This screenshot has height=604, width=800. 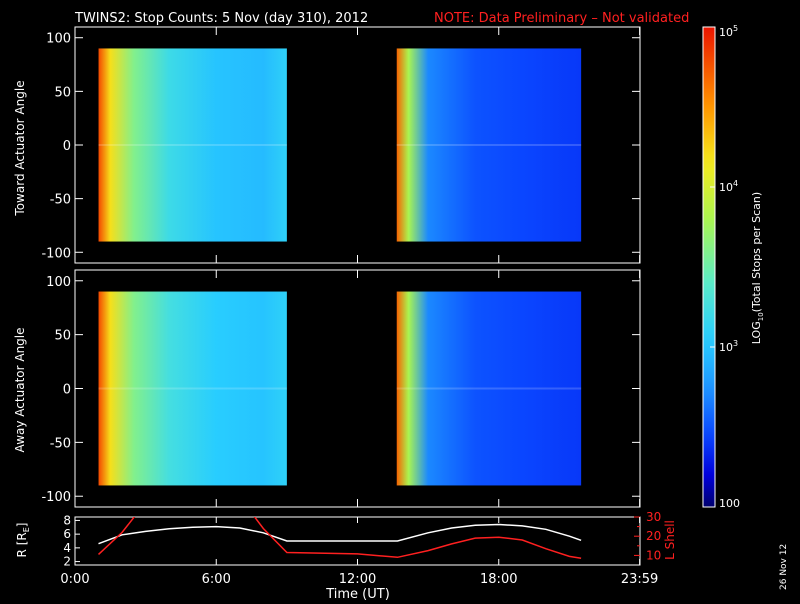 What do you see at coordinates (653, 536) in the screenshot?
I see `right-y-tick-label: 20` at bounding box center [653, 536].